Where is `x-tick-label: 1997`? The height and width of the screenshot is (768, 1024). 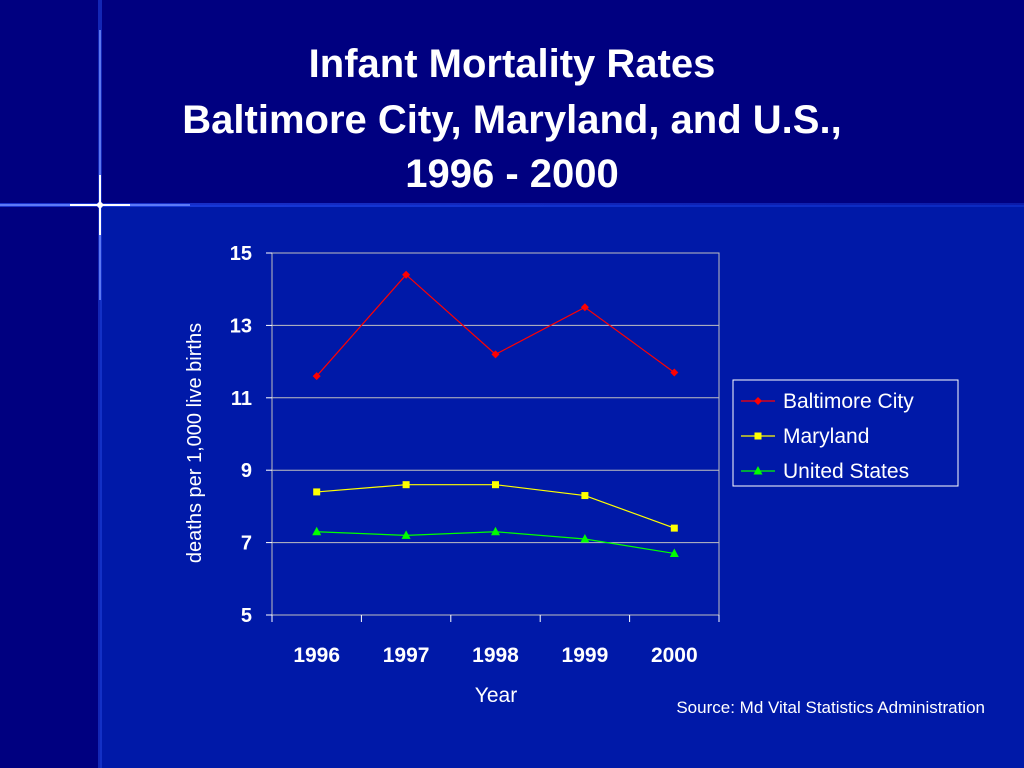
x-tick-label: 1997 is located at coordinates (406, 655).